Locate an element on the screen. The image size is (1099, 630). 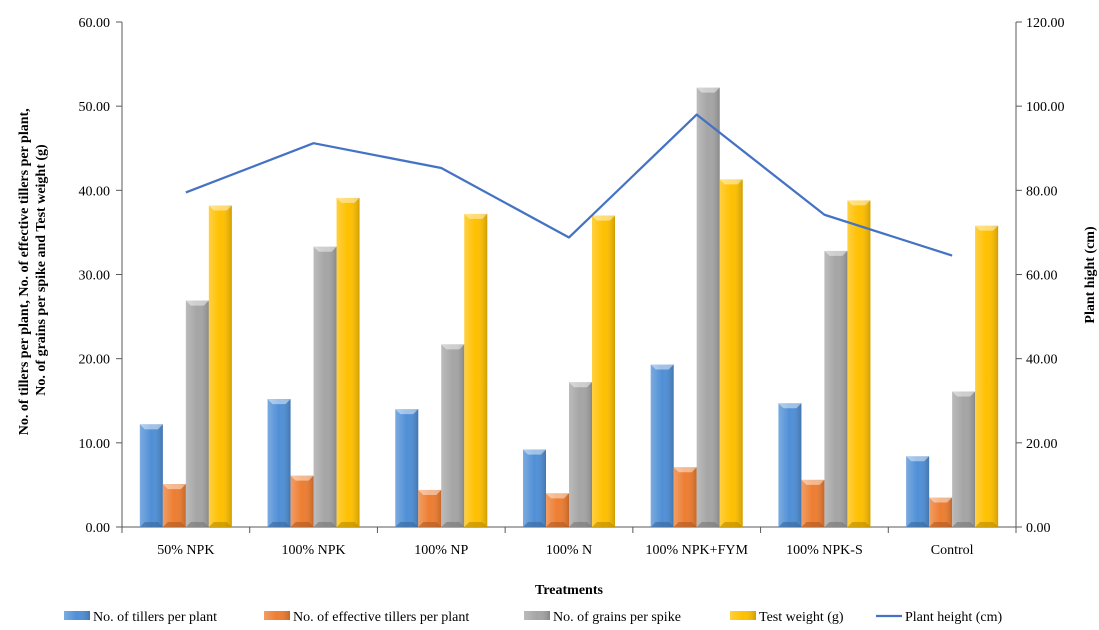
legend-item-no-of-effective-tillers-per-plant: No. of effective tillers per plant is located at coordinates (366, 617).